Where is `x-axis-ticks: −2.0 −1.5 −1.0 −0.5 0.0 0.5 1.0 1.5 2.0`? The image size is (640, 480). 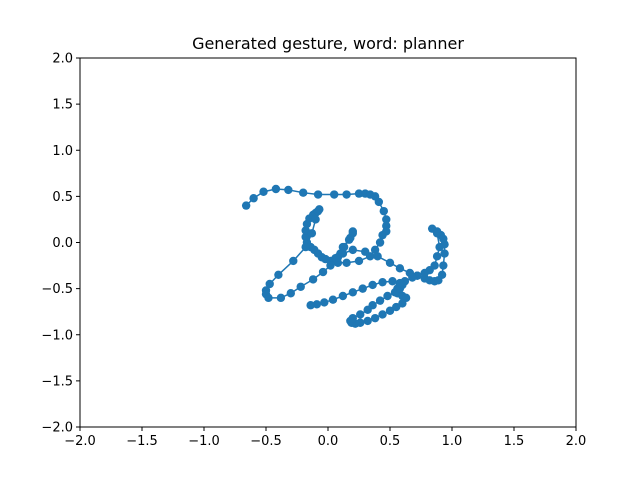 x-axis-ticks: −2.0 −1.5 −1.0 −0.5 0.0 0.5 1.0 1.5 2.0 is located at coordinates (325, 438).